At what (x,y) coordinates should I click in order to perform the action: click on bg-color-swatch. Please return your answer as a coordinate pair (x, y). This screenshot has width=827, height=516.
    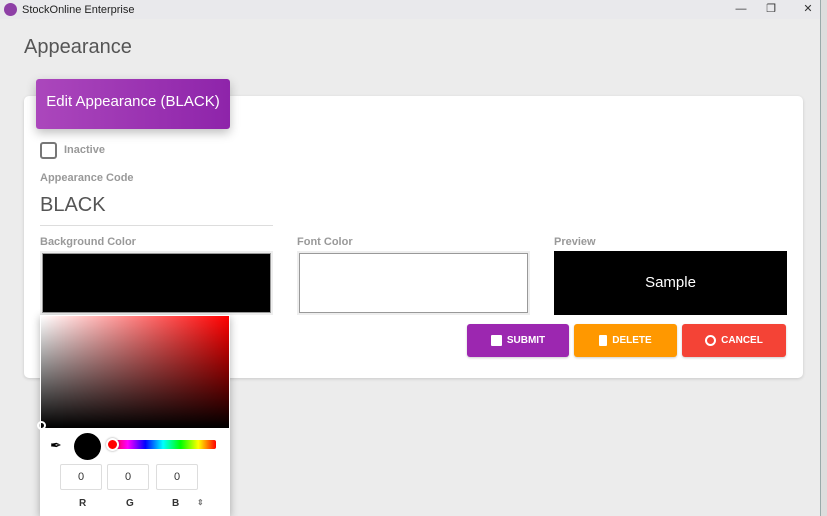
    Looking at the image, I should click on (156, 283).